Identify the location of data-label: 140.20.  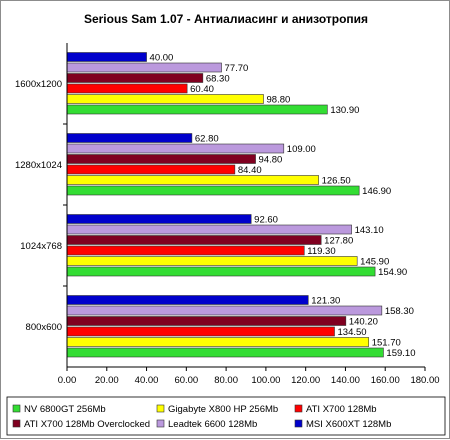
(363, 321).